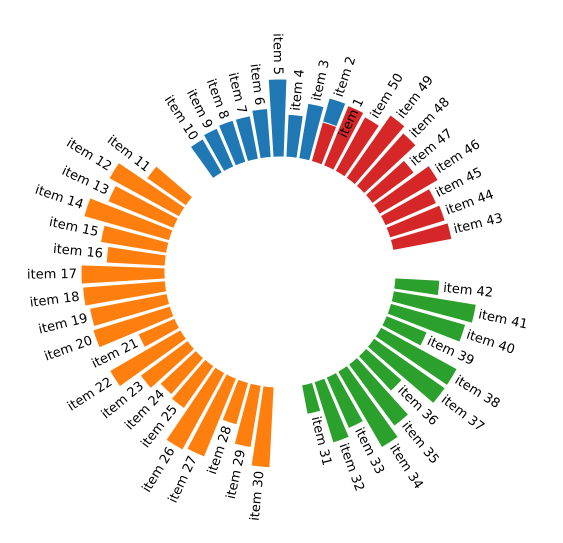  Describe the element at coordinates (236, 474) in the screenshot. I see `bar-label-29: item 29` at that location.